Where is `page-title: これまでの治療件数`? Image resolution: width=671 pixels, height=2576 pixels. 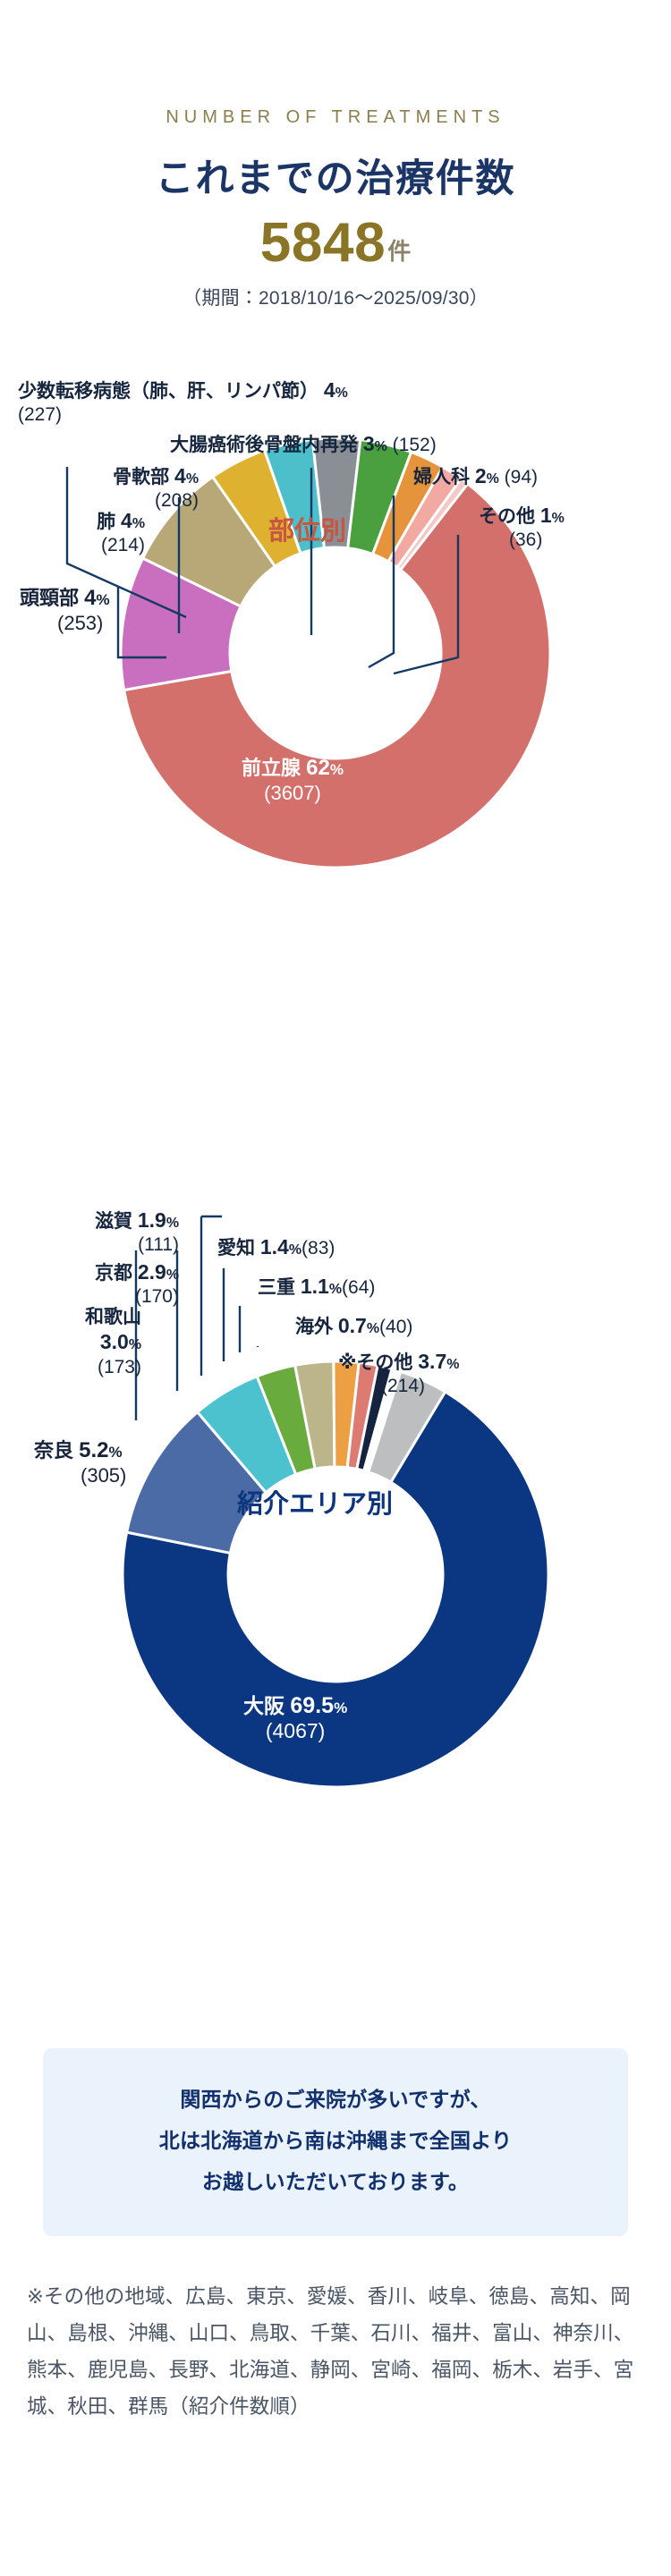
page-title: これまでの治療件数 is located at coordinates (335, 178).